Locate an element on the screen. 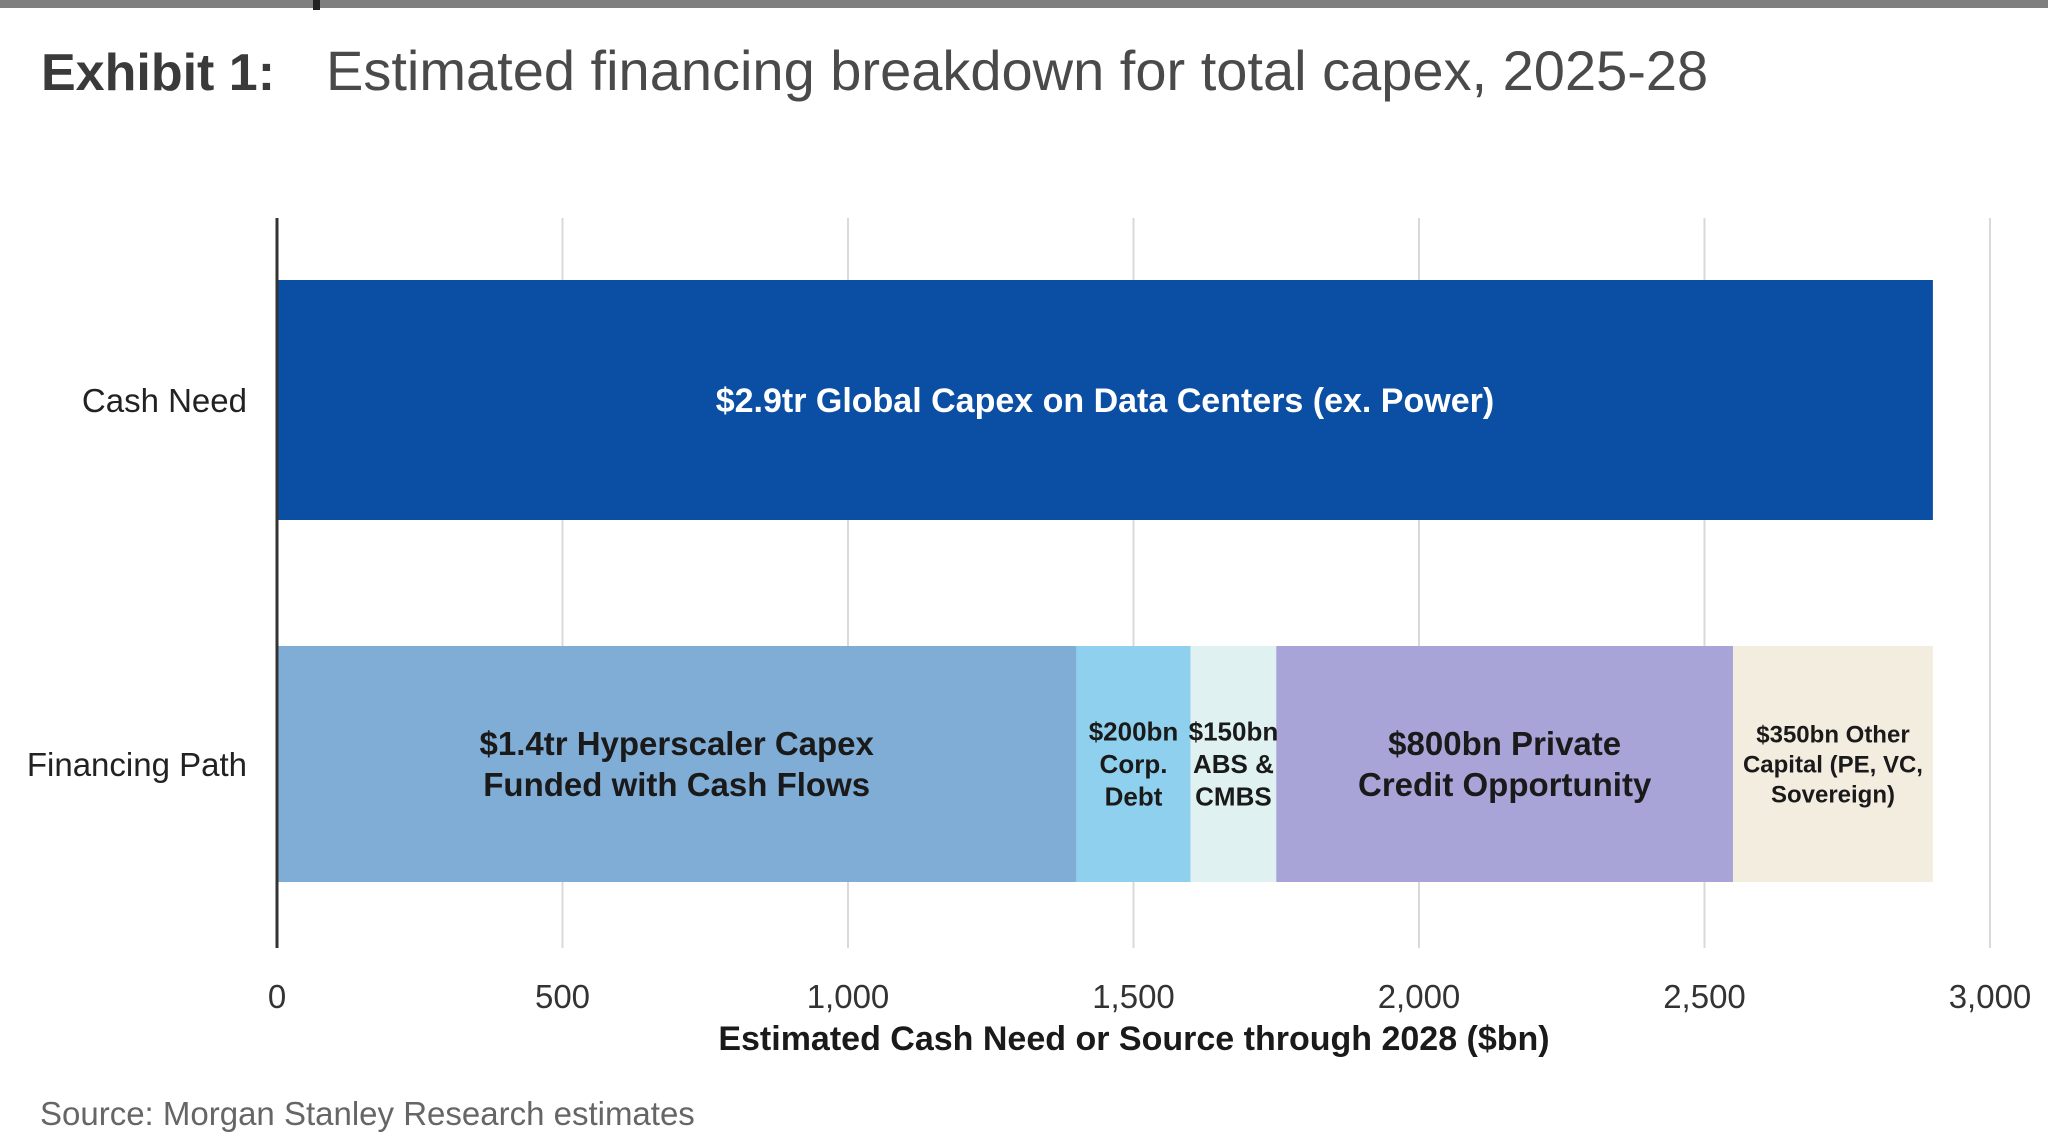 Image resolution: width=2048 pixels, height=1148 pixels. segment-label: $200bn Corp. Debt is located at coordinates (1134, 764).